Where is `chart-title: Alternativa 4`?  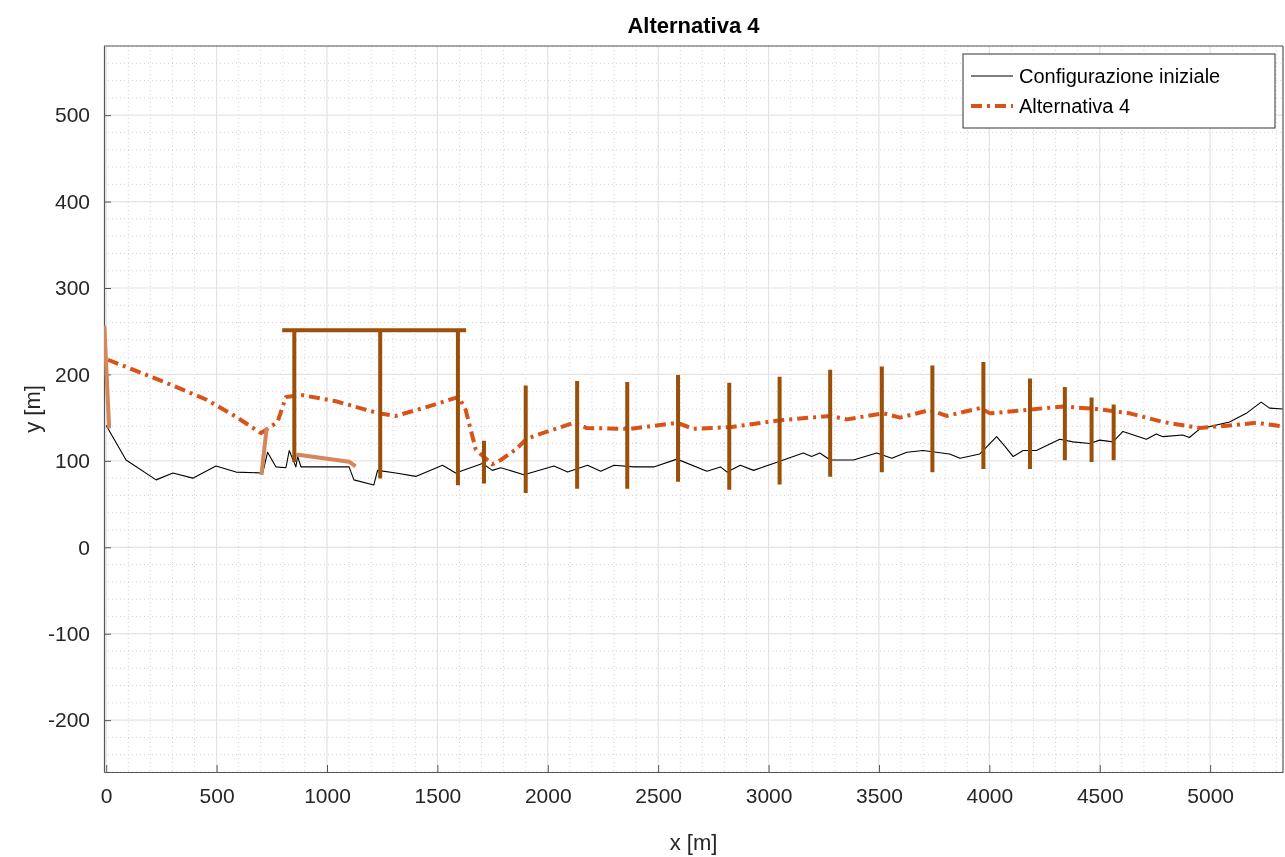
chart-title: Alternativa 4 is located at coordinates (694, 25).